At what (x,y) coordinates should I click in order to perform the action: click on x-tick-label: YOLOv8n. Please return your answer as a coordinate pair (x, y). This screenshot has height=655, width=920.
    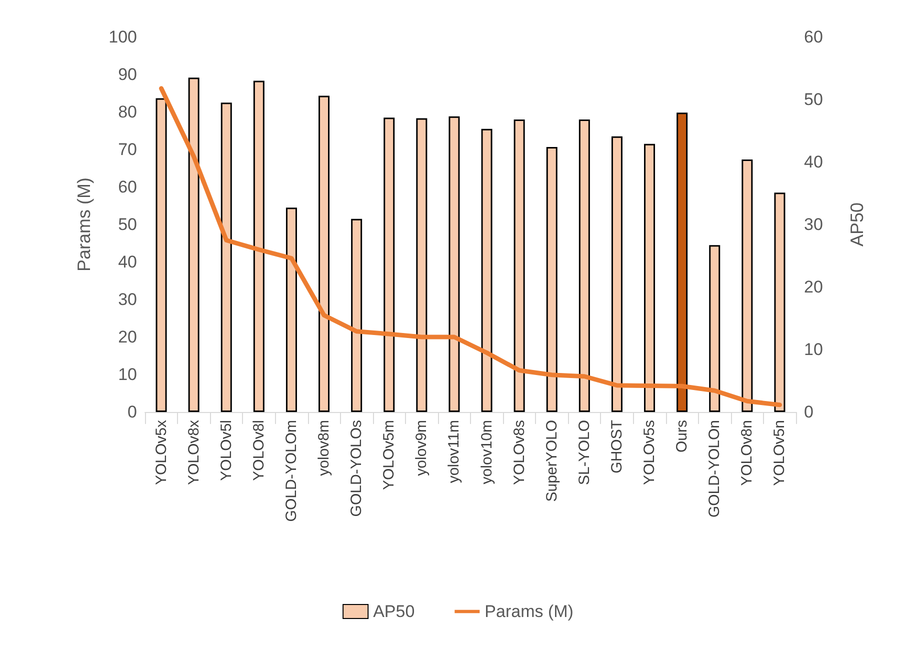
    Looking at the image, I should click on (747, 453).